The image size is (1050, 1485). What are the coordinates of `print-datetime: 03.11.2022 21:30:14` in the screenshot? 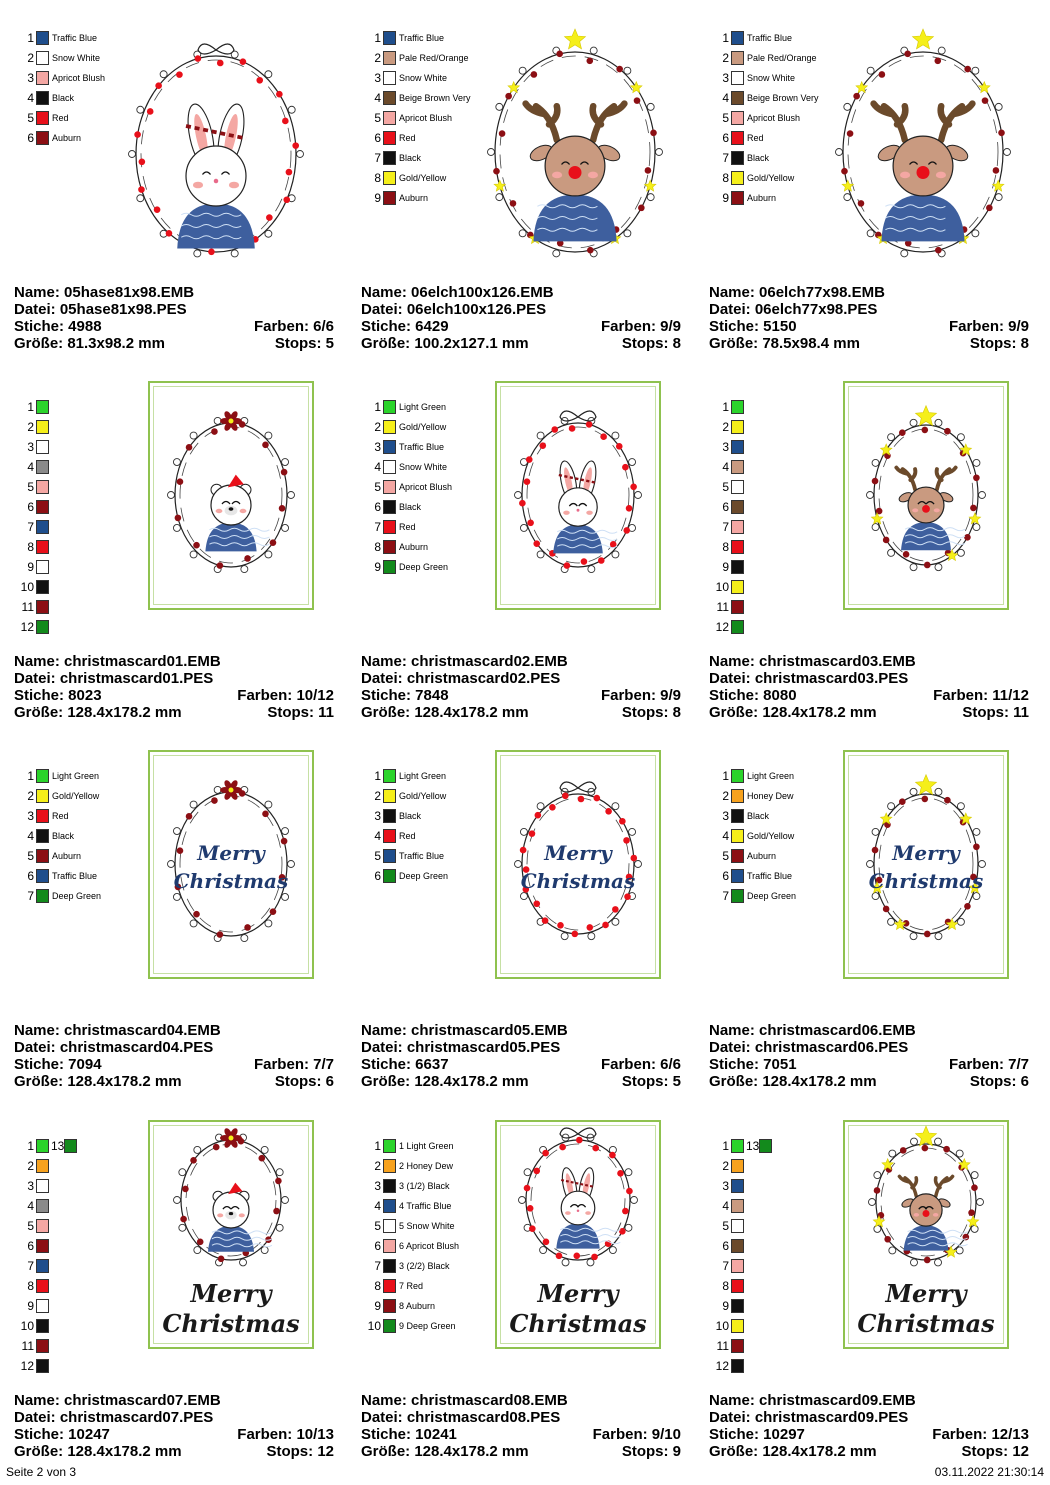 It's located at (989, 1472).